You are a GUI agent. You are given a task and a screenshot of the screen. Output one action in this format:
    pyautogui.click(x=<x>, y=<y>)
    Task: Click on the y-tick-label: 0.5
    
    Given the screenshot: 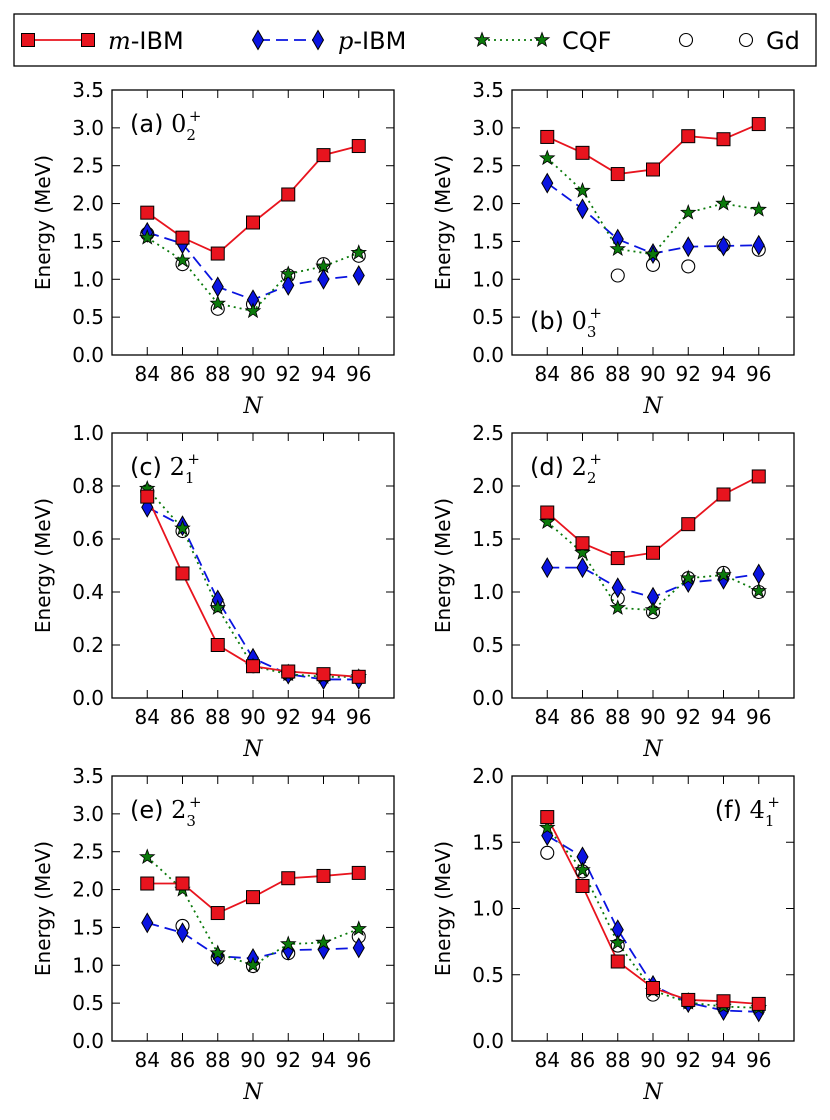 What is the action you would take?
    pyautogui.click(x=88, y=317)
    